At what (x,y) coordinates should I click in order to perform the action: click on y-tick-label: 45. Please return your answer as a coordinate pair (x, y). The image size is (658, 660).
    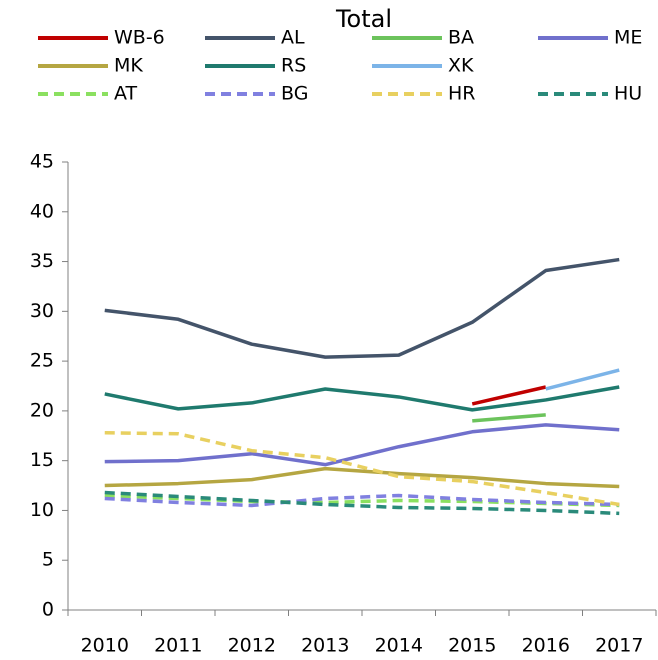
    Looking at the image, I should click on (42, 162).